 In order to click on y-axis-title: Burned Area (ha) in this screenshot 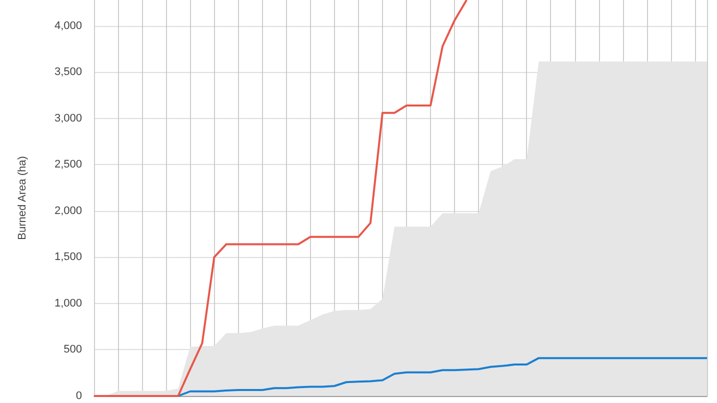, I will do `click(22, 198)`.